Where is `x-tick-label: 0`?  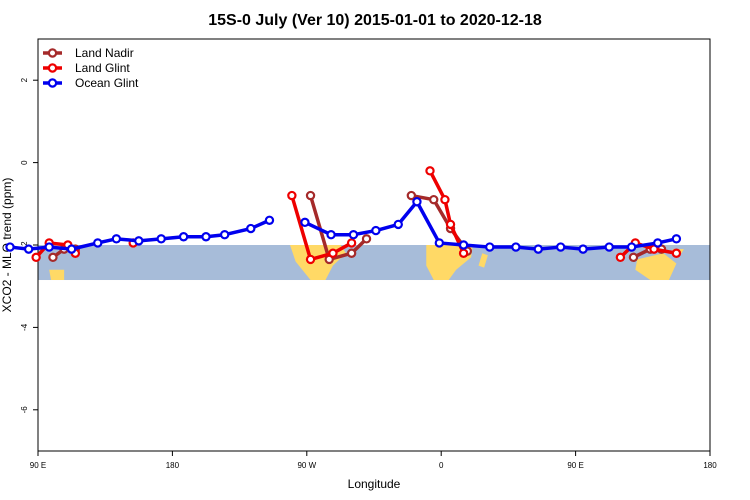 x-tick-label: 0 is located at coordinates (441, 465).